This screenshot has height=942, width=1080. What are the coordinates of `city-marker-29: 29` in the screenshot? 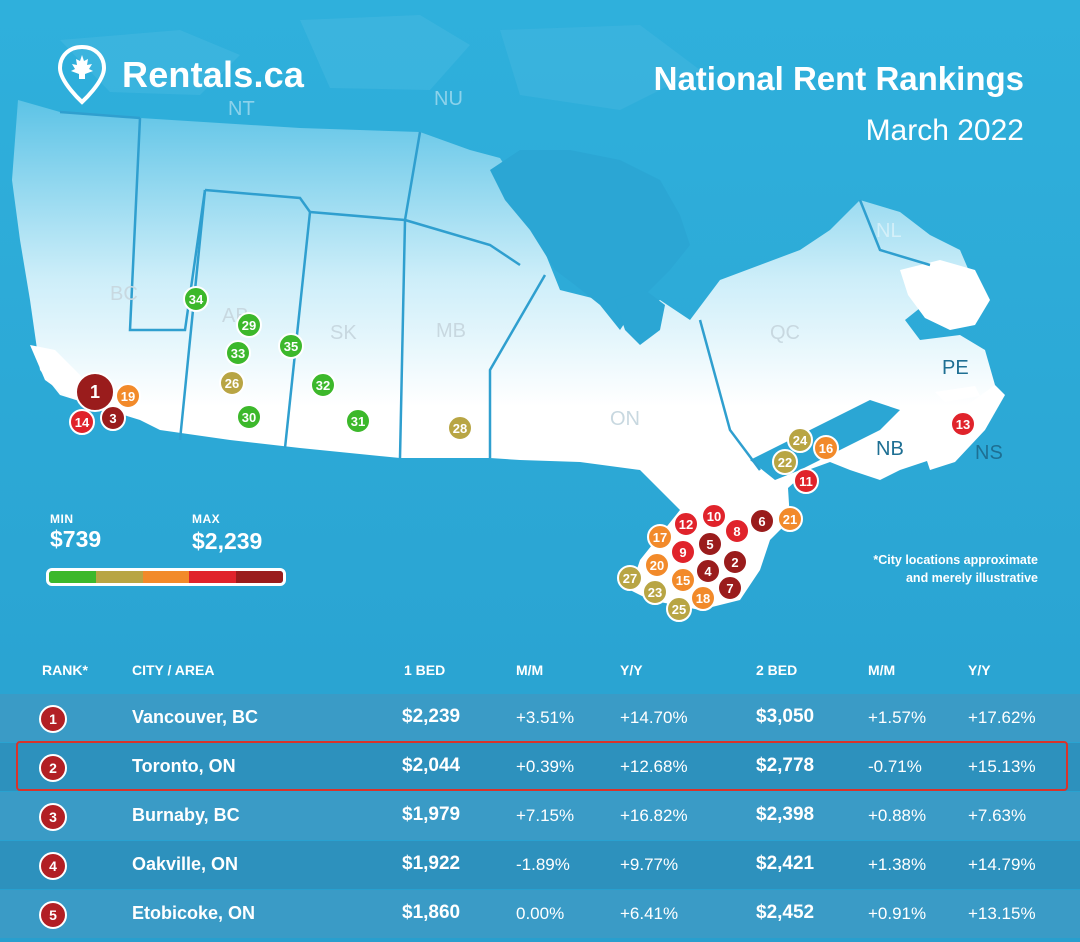 It's located at (249, 325).